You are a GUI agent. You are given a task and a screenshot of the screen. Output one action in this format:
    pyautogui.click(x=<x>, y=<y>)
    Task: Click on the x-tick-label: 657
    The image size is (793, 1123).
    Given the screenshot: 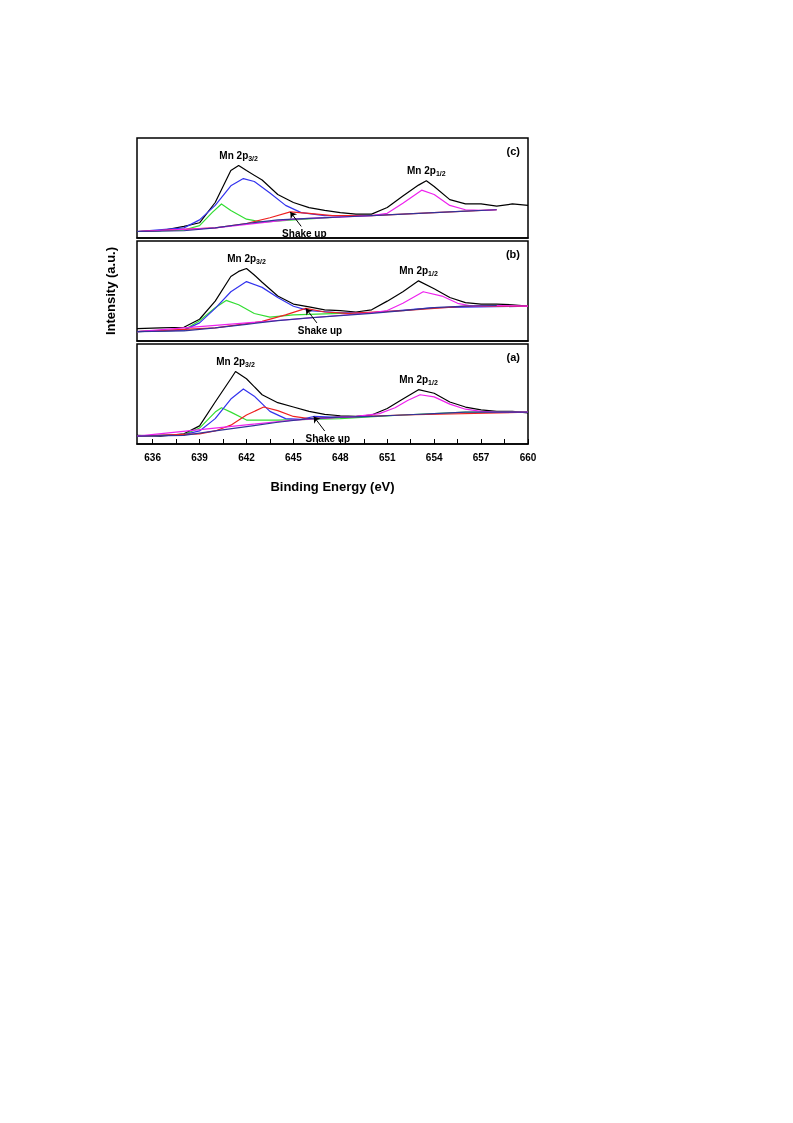 What is the action you would take?
    pyautogui.click(x=481, y=457)
    